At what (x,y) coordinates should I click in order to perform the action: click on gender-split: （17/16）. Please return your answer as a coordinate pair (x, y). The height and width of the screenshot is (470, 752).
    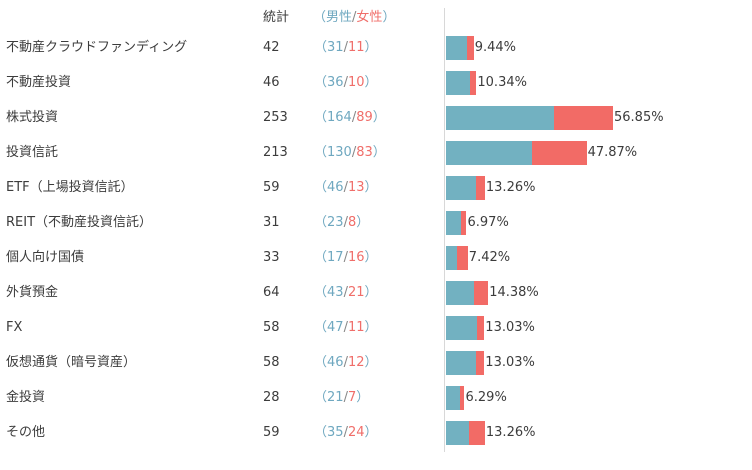
    Looking at the image, I should click on (346, 258).